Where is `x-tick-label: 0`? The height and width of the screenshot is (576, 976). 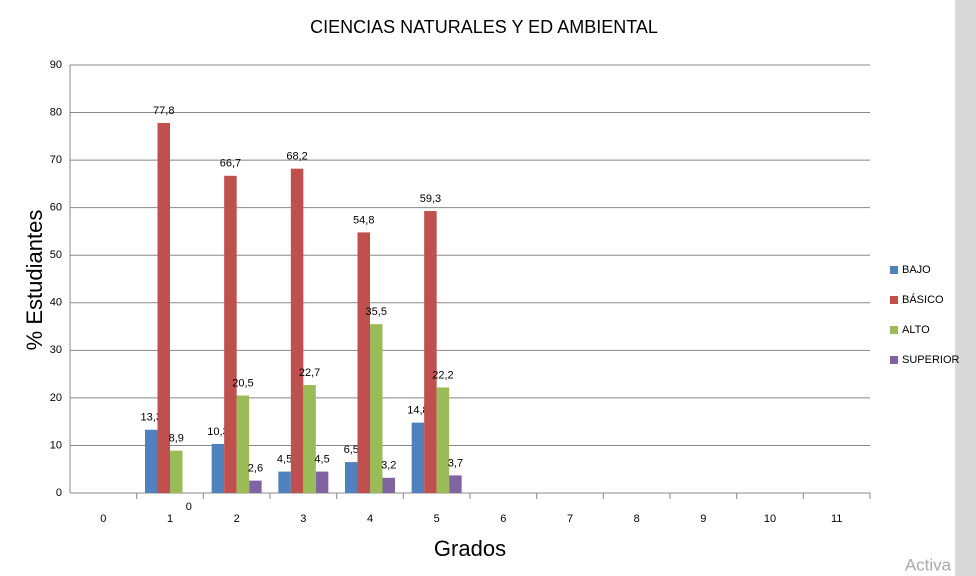
x-tick-label: 0 is located at coordinates (103, 519).